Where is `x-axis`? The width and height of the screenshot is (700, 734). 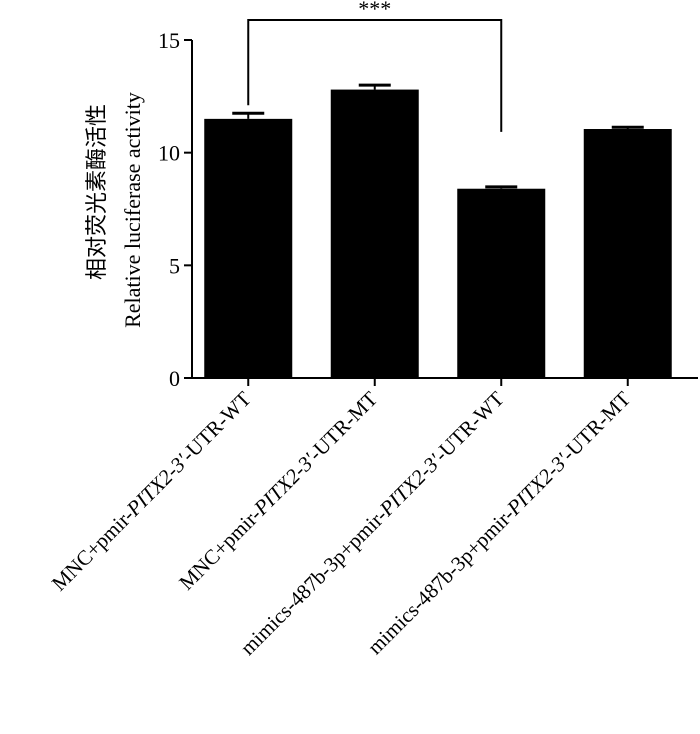 x-axis is located at coordinates (445, 381).